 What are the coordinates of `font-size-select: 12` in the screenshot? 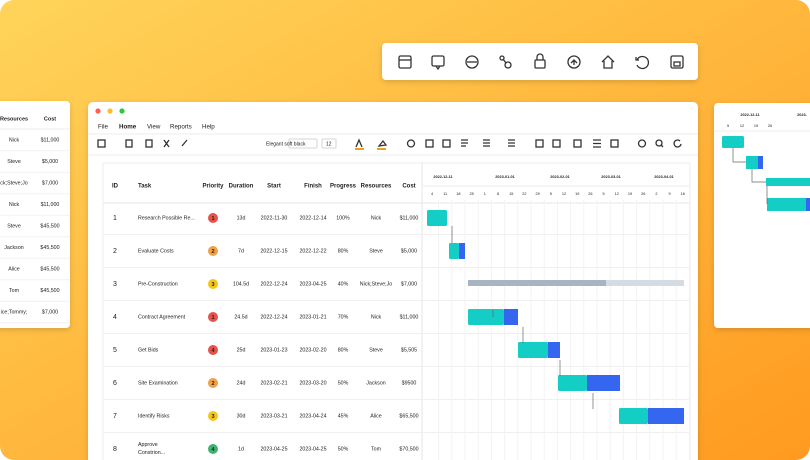 It's located at (329, 144).